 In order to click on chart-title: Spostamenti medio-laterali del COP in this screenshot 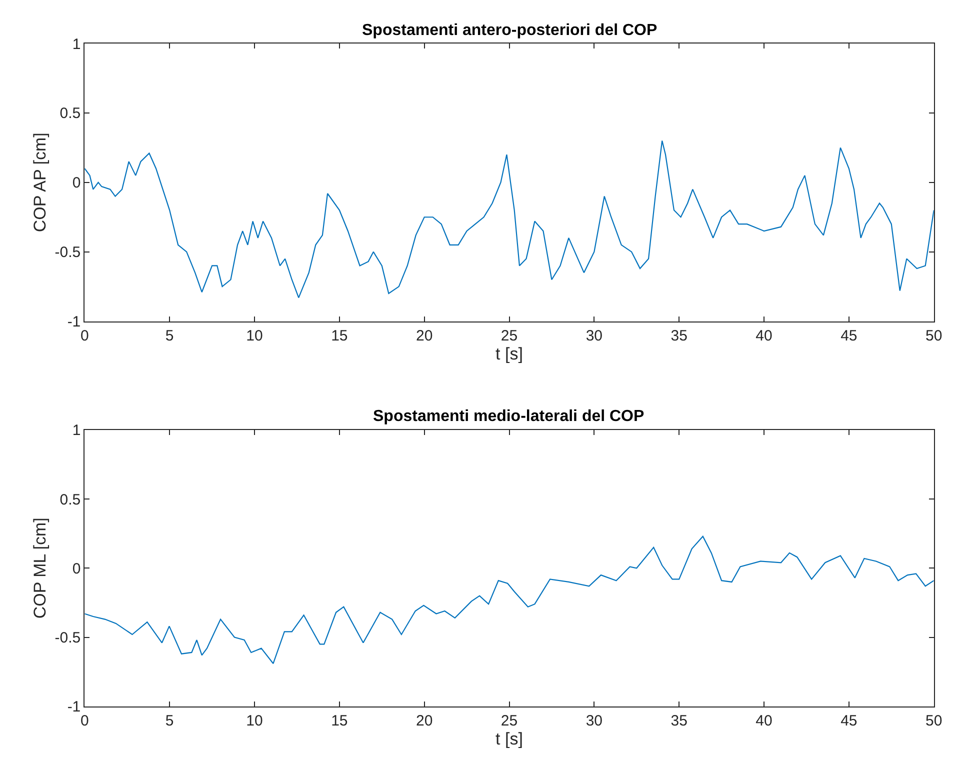, I will do `click(508, 416)`.